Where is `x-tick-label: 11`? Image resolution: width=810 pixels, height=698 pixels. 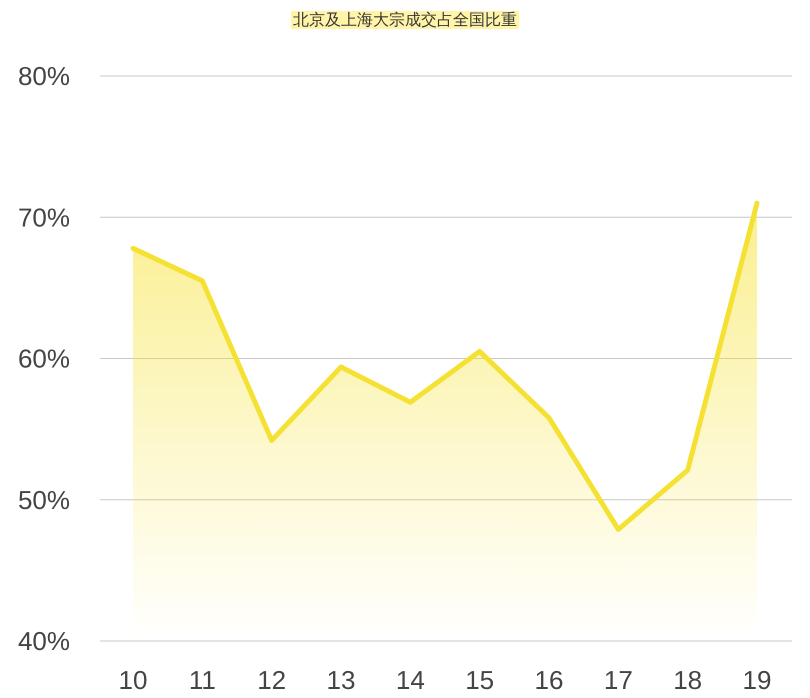
x-tick-label: 11 is located at coordinates (202, 680).